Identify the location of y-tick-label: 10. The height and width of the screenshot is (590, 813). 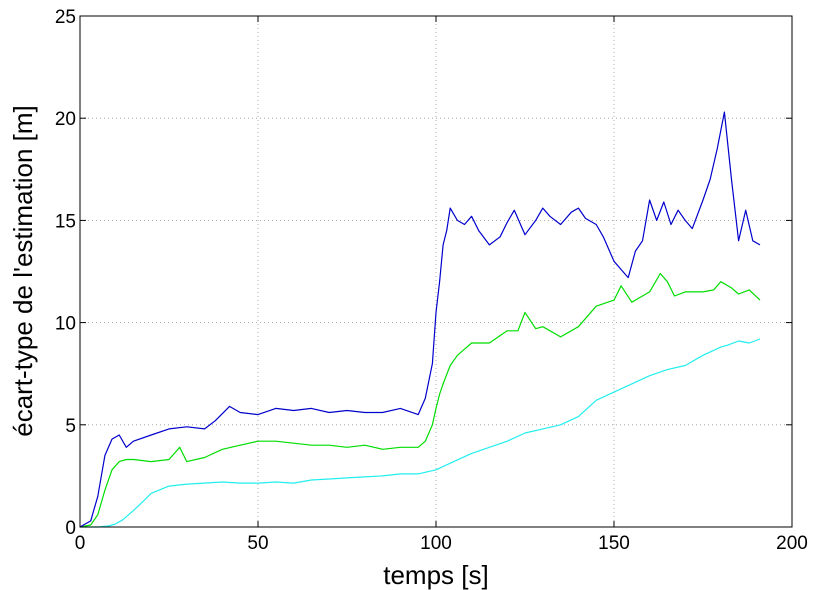
(65, 324).